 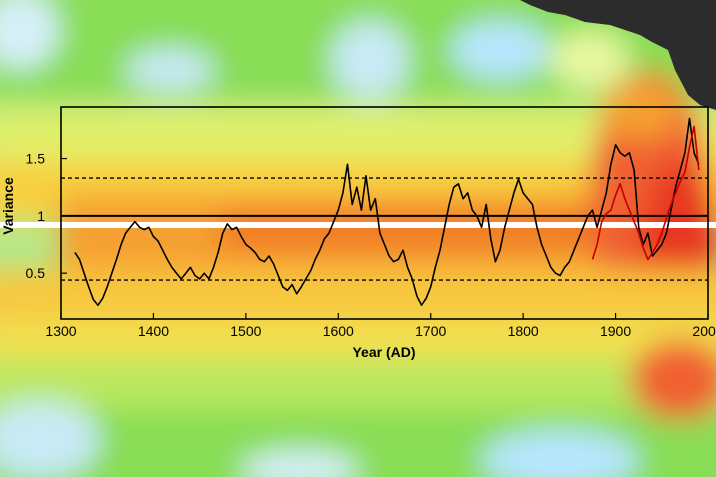 I want to click on x-tick-label: 1900, so click(x=615, y=331).